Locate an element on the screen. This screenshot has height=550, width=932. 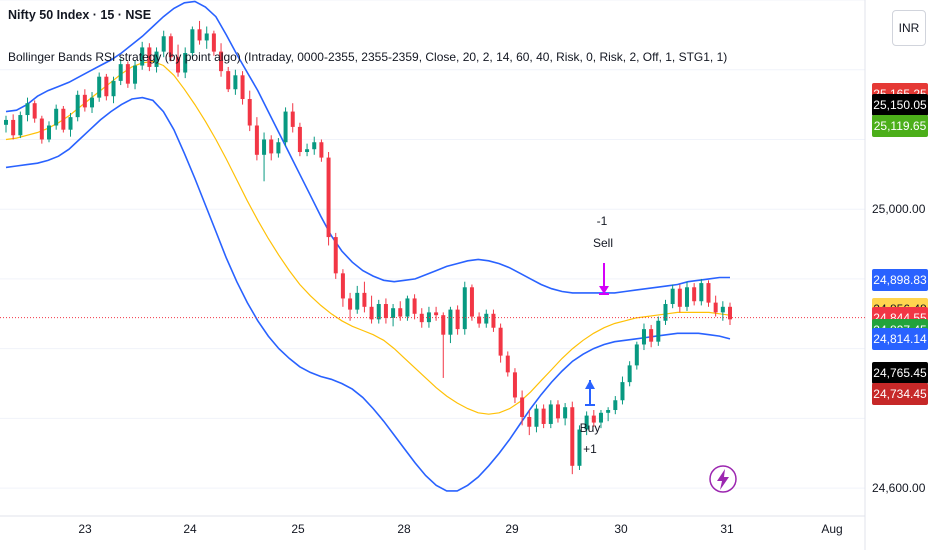
time-axis: 23 24 25 28 29 30 31 Aug is located at coordinates (460, 529).